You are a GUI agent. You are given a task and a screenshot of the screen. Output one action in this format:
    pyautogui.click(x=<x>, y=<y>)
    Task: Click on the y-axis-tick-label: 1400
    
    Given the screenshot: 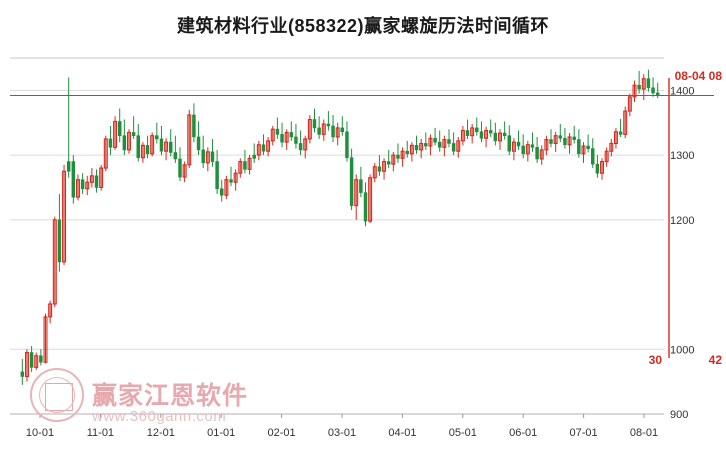 What is the action you would take?
    pyautogui.click(x=682, y=91)
    